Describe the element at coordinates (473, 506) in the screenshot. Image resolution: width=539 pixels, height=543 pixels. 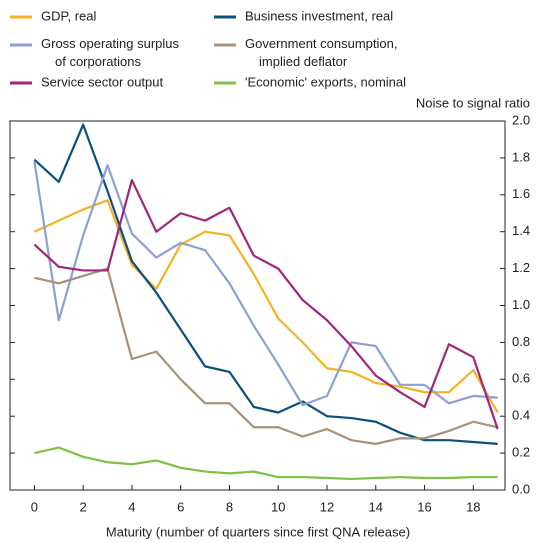
I see `x-tick-label: 18` at that location.